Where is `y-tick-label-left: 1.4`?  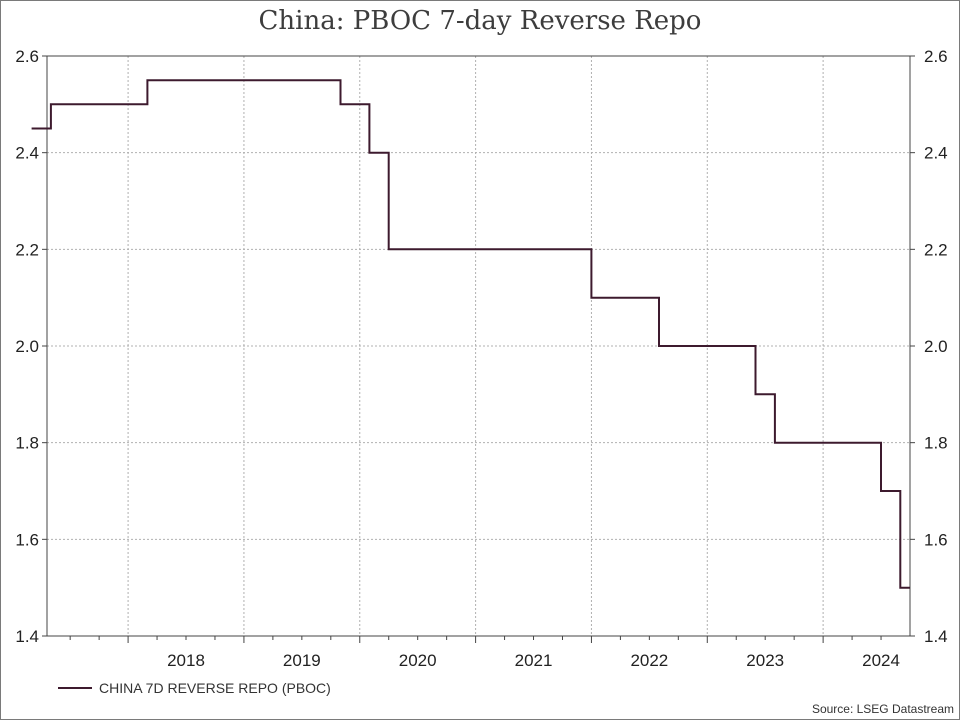
y-tick-label-left: 1.4 is located at coordinates (27, 636).